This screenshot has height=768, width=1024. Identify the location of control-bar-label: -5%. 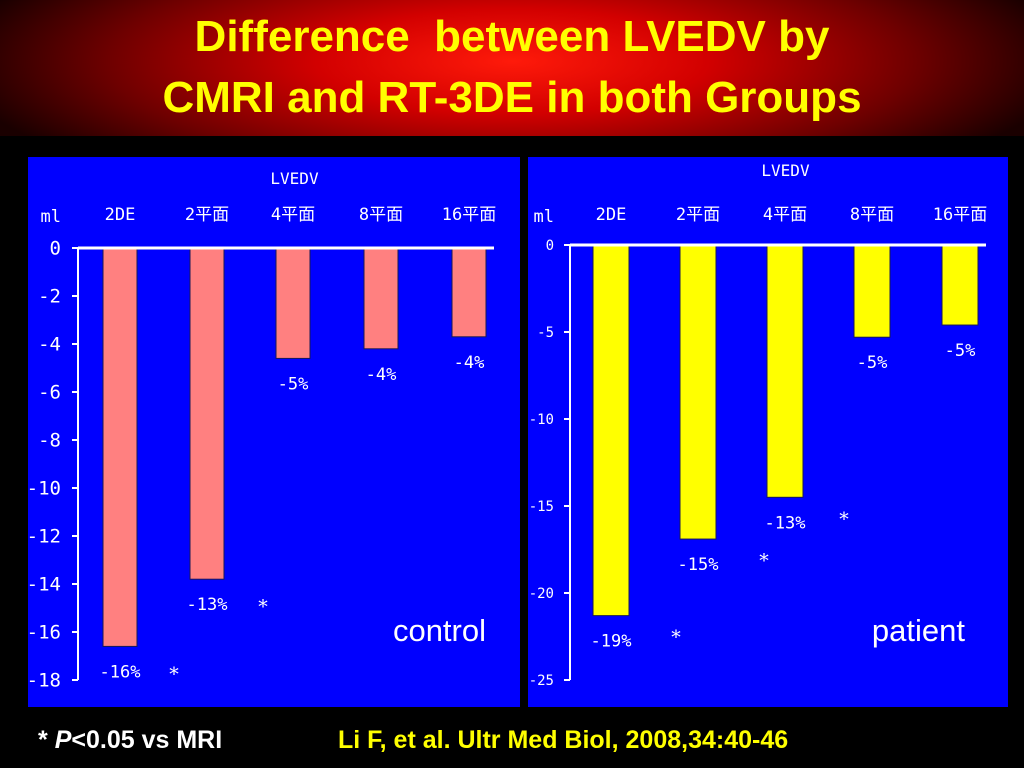
(293, 384).